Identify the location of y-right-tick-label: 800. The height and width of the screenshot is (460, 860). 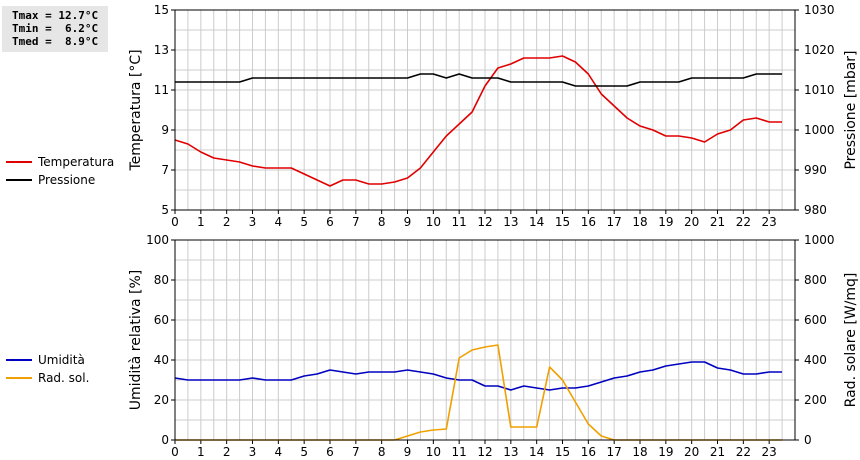
(815, 280).